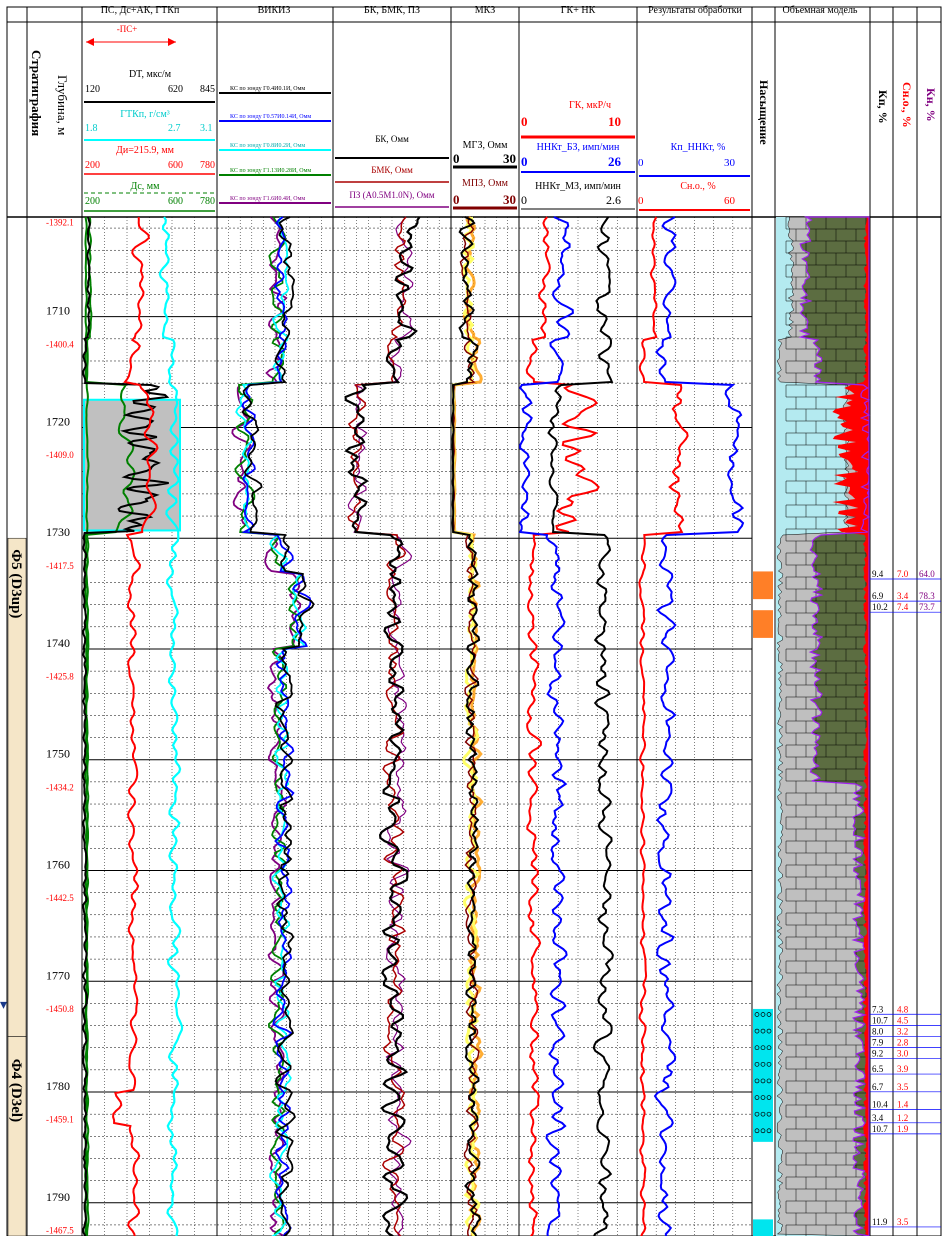 The image size is (948, 1241). Describe the element at coordinates (391, 195) in the screenshot. I see `pz-label: ПЗ (А0.5М1.0N), Омм` at that location.